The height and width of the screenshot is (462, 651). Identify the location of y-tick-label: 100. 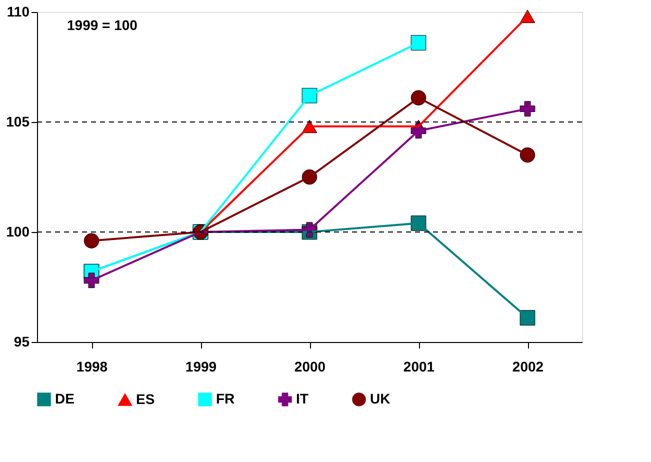
(18, 232).